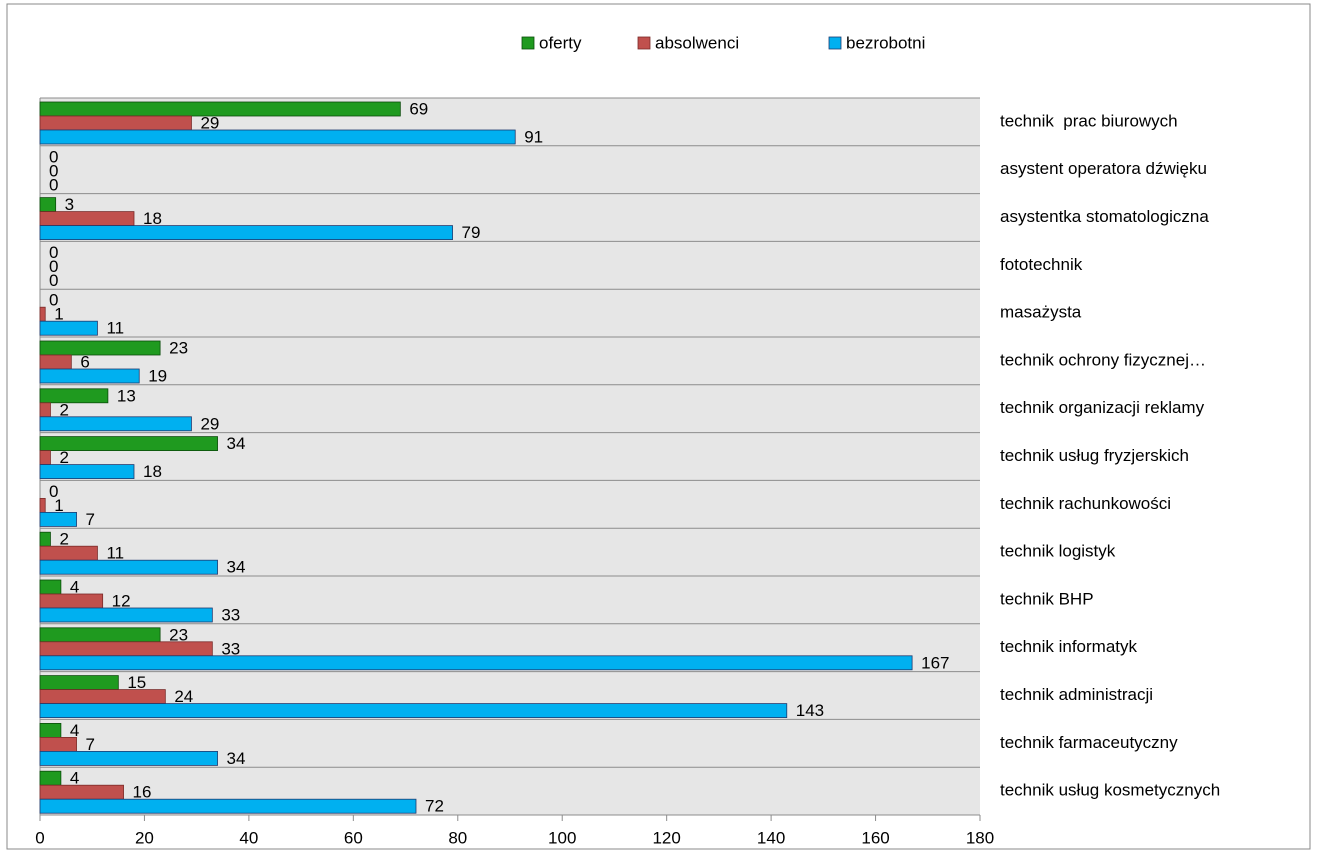 The height and width of the screenshot is (864, 1317). Describe the element at coordinates (121, 600) in the screenshot. I see `value-label: 12` at that location.